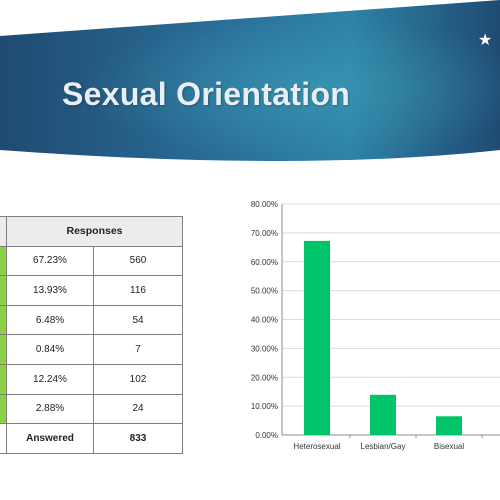  What do you see at coordinates (138, 261) in the screenshot?
I see `count-cell: 560` at bounding box center [138, 261].